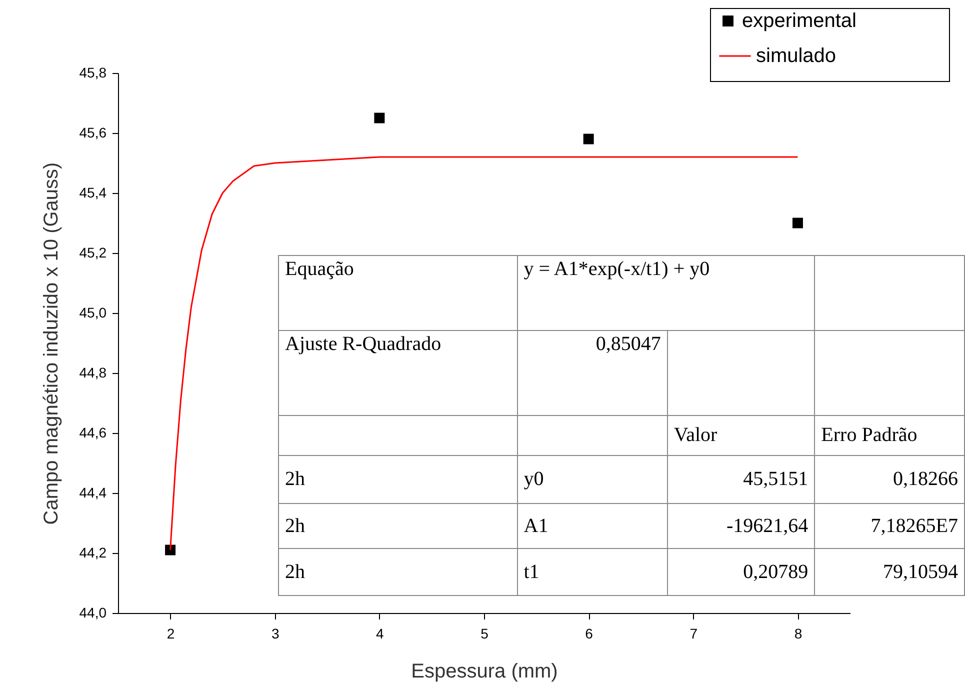 This screenshot has width=965, height=700. What do you see at coordinates (51, 343) in the screenshot?
I see `y-axis-title: Campo magnético induzido x 10 (Gauss)` at bounding box center [51, 343].